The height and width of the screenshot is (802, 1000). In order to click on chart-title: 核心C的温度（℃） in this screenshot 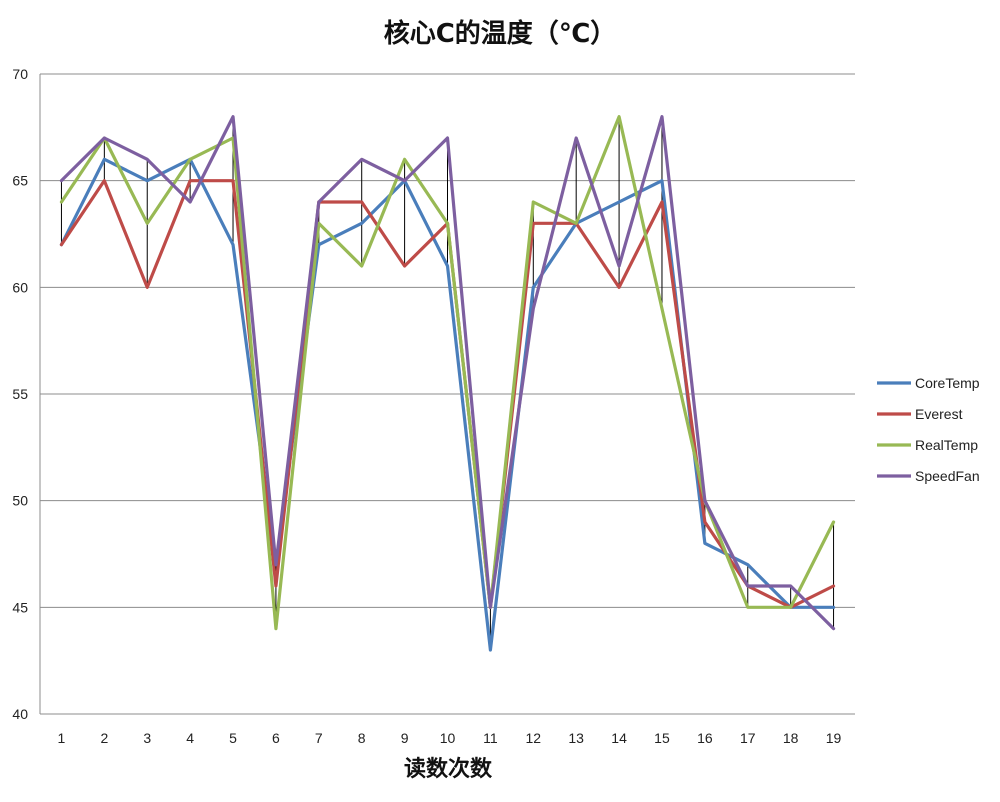, I will do `click(500, 33)`.